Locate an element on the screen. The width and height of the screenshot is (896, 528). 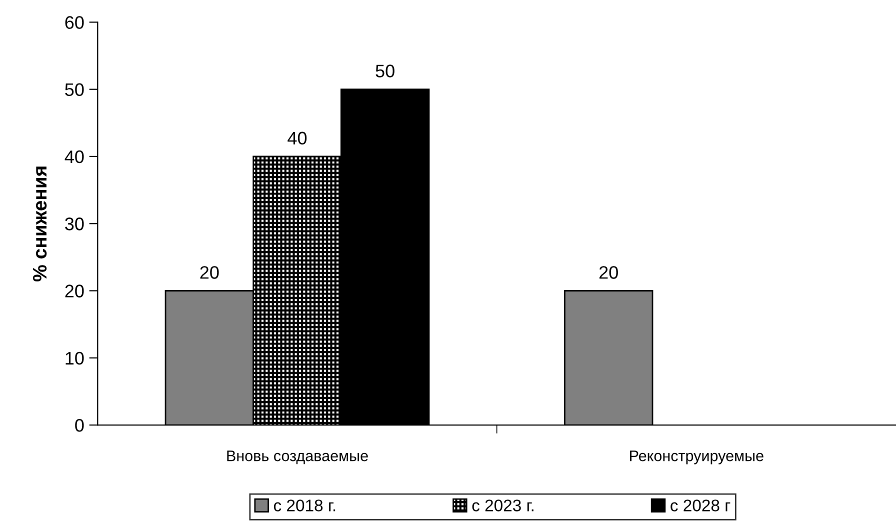
y-axis-title: % снижения is located at coordinates (39, 224).